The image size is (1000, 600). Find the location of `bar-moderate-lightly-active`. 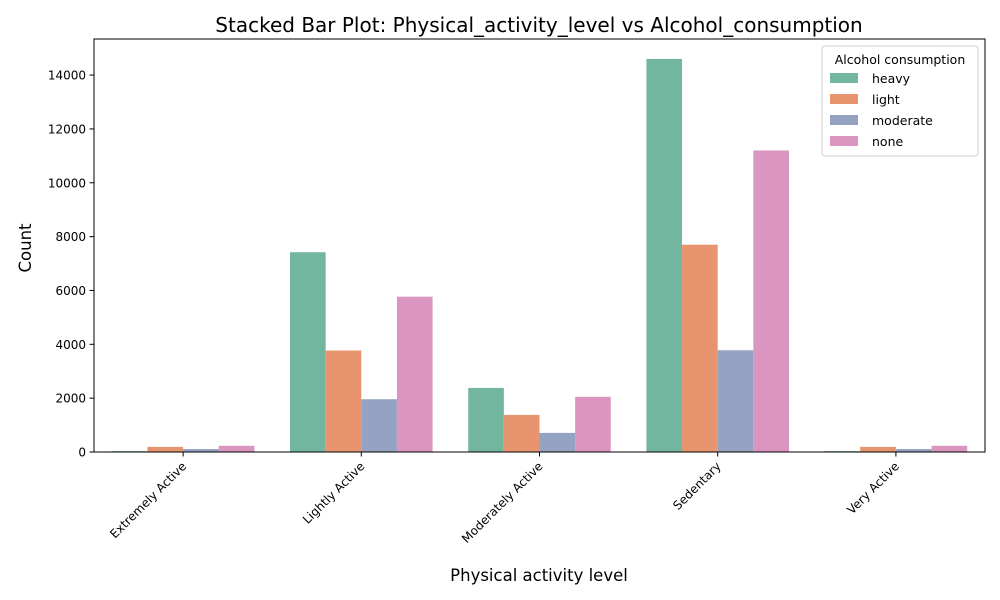

bar-moderate-lightly-active is located at coordinates (379, 425).